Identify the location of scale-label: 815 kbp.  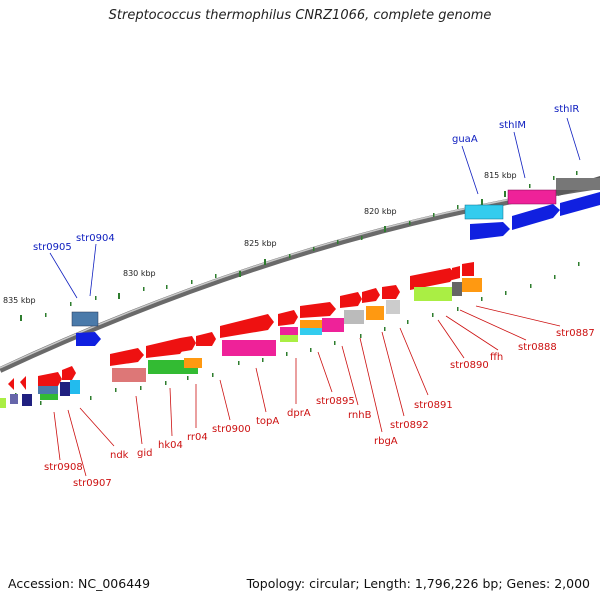
(500, 175).